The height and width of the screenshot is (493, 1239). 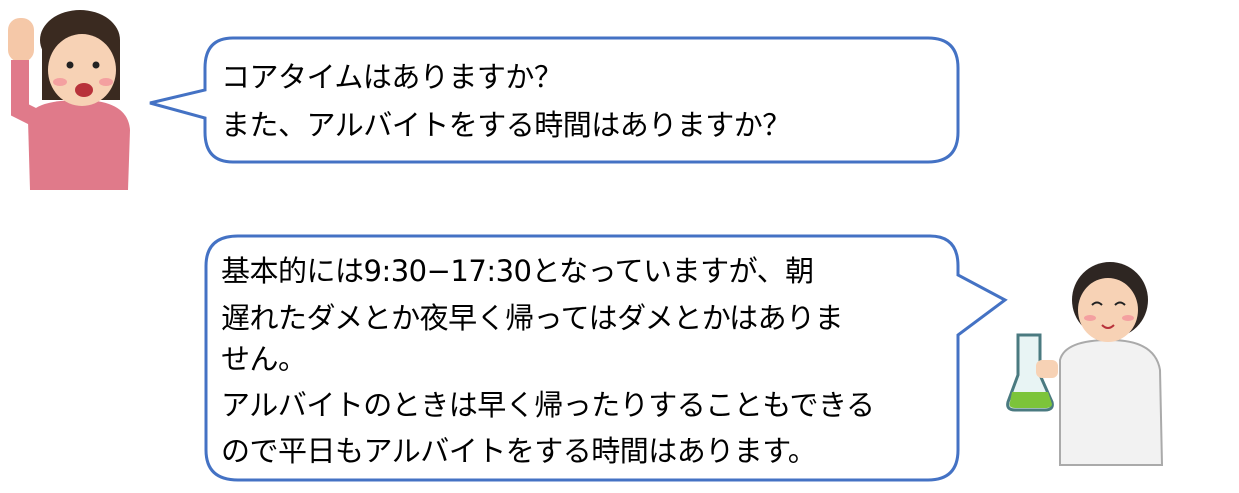 I want to click on scientist-line-2: 遅れたダメとか夜早く帰ってはダメとかはありま, so click(x=532, y=318).